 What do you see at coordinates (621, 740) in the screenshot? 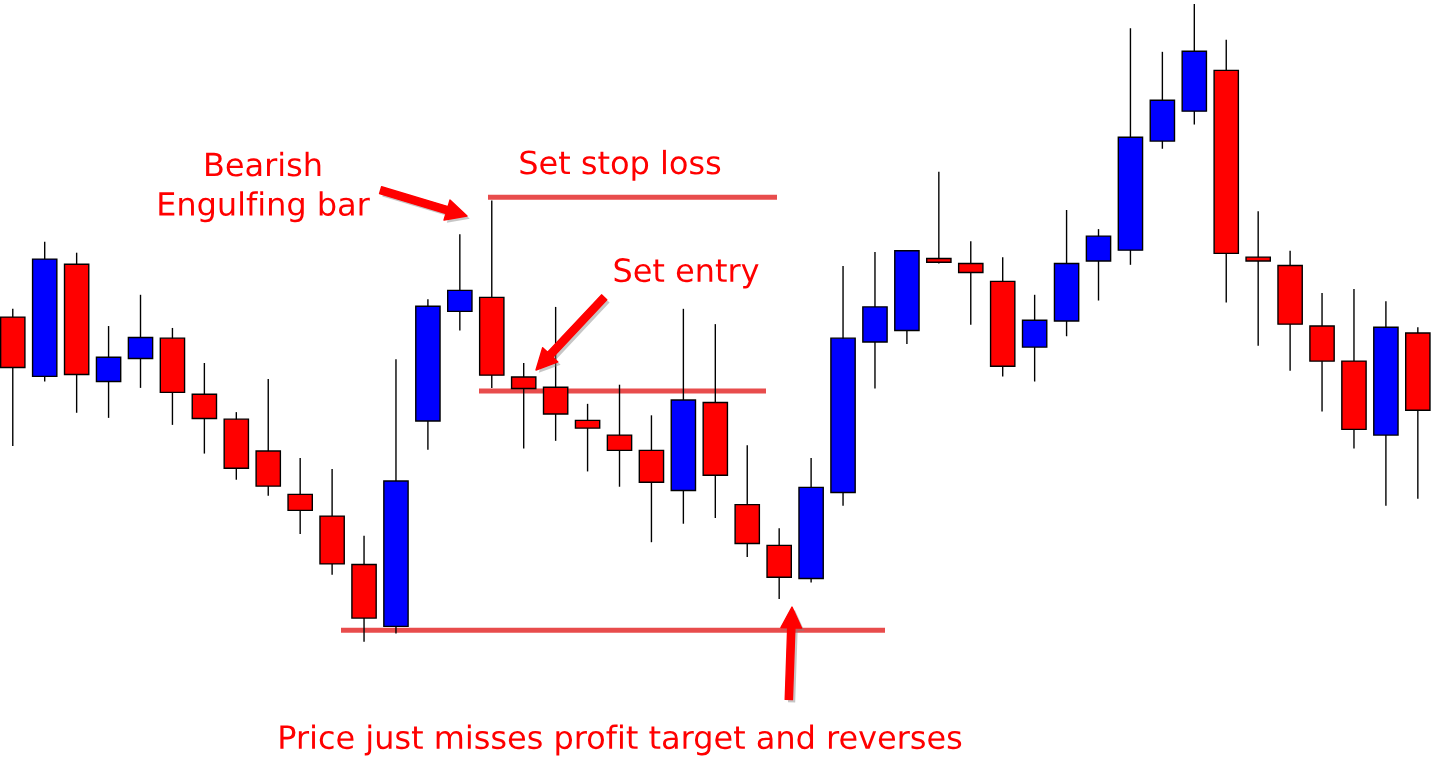
I see `text: Price just misses profit target and reverses` at bounding box center [621, 740].